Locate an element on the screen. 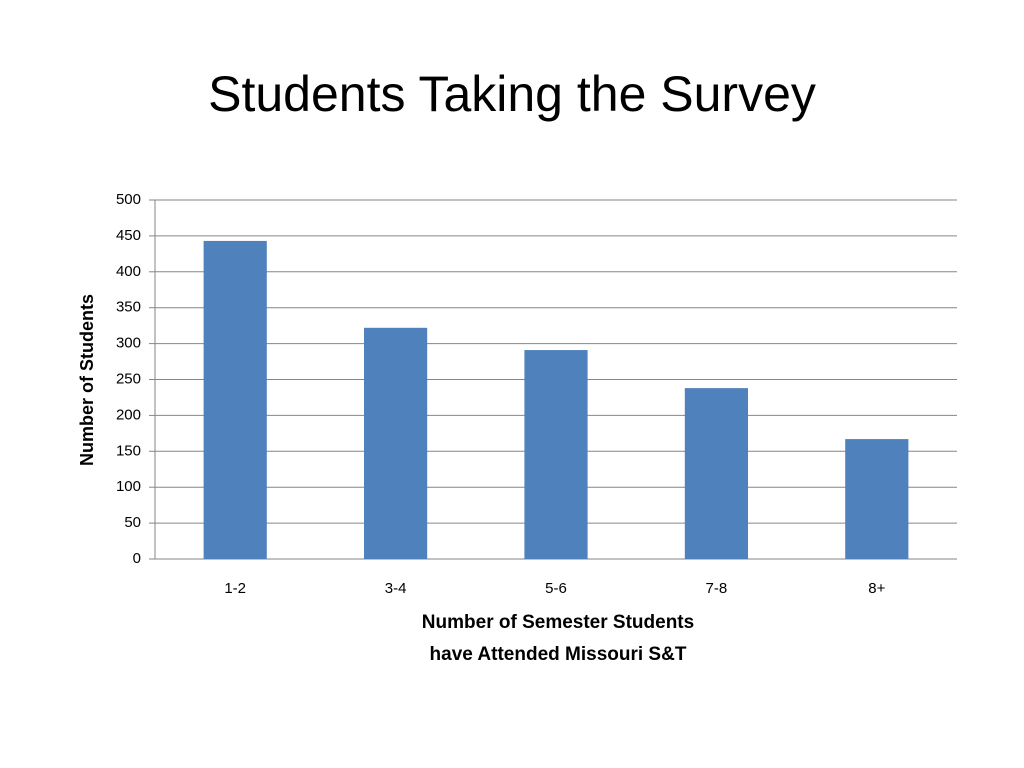 The height and width of the screenshot is (768, 1024). chart-title: Students Taking the Survey is located at coordinates (512, 94).